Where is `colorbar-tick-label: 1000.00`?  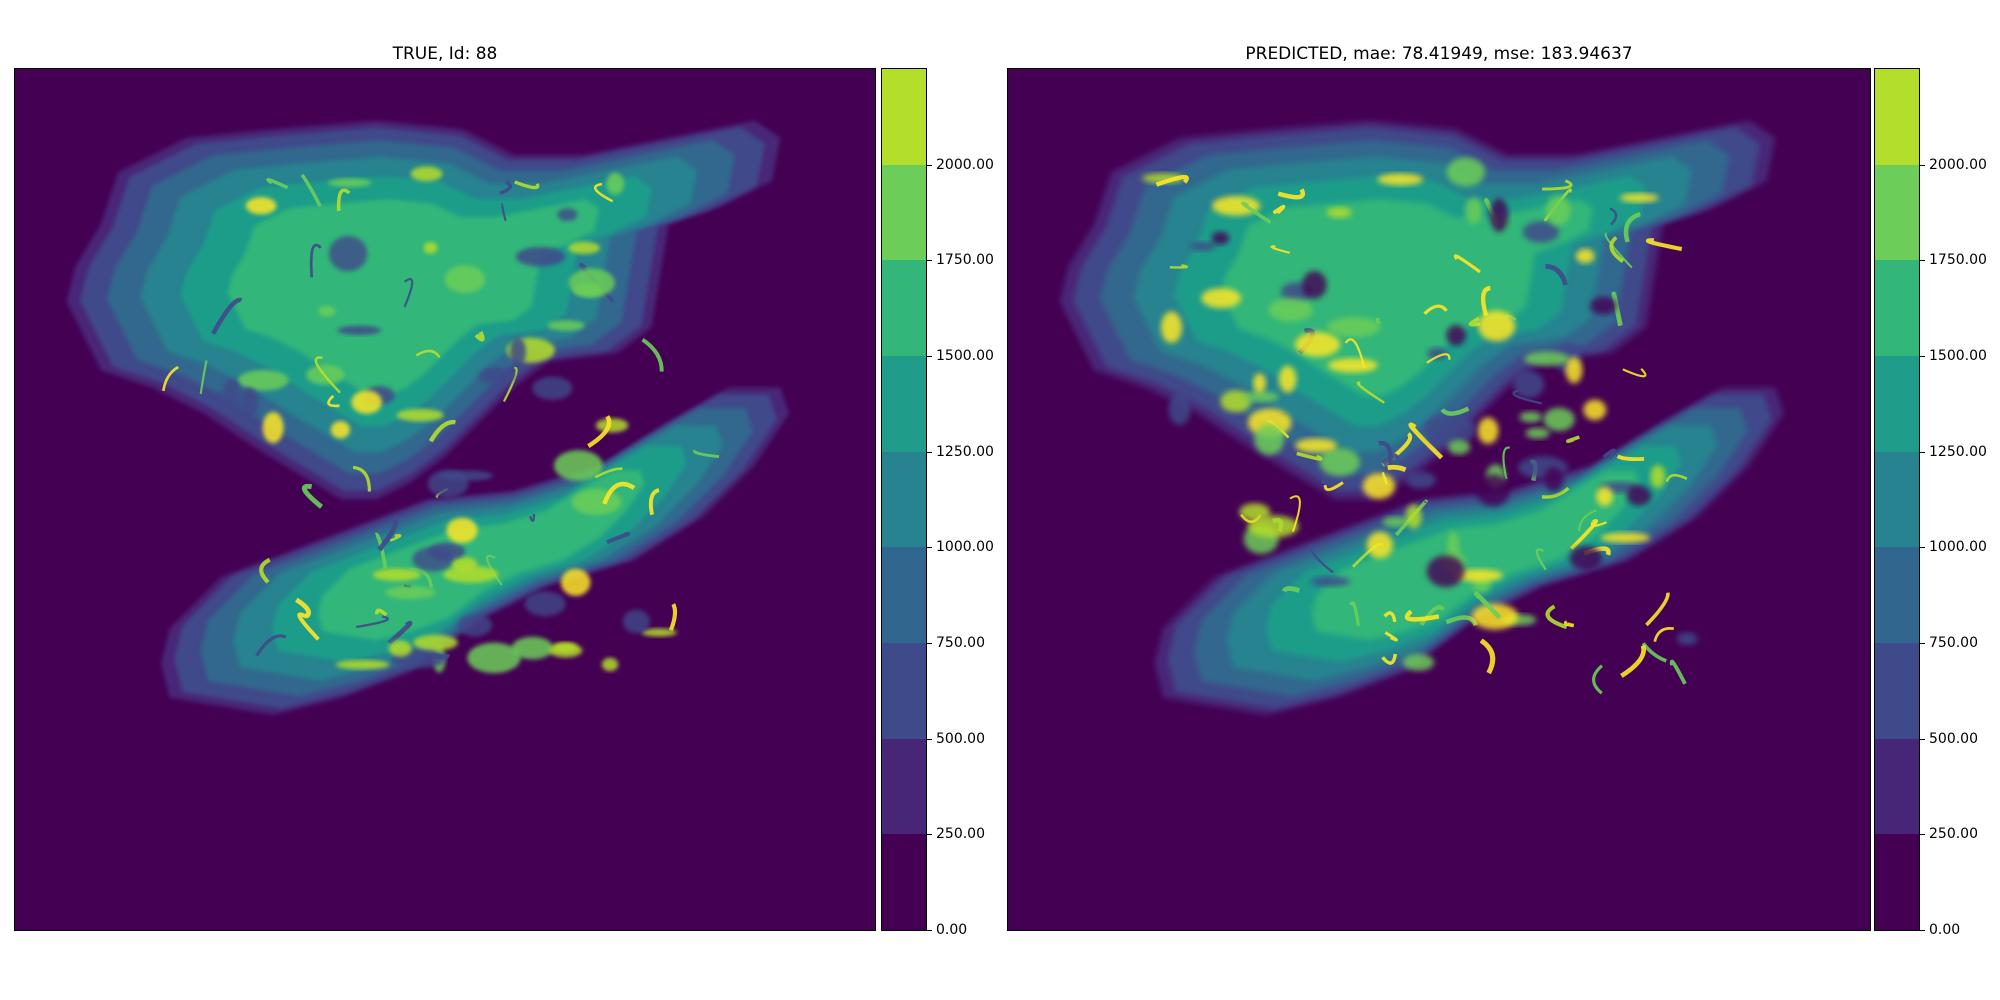
colorbar-tick-label: 1000.00 is located at coordinates (1958, 547).